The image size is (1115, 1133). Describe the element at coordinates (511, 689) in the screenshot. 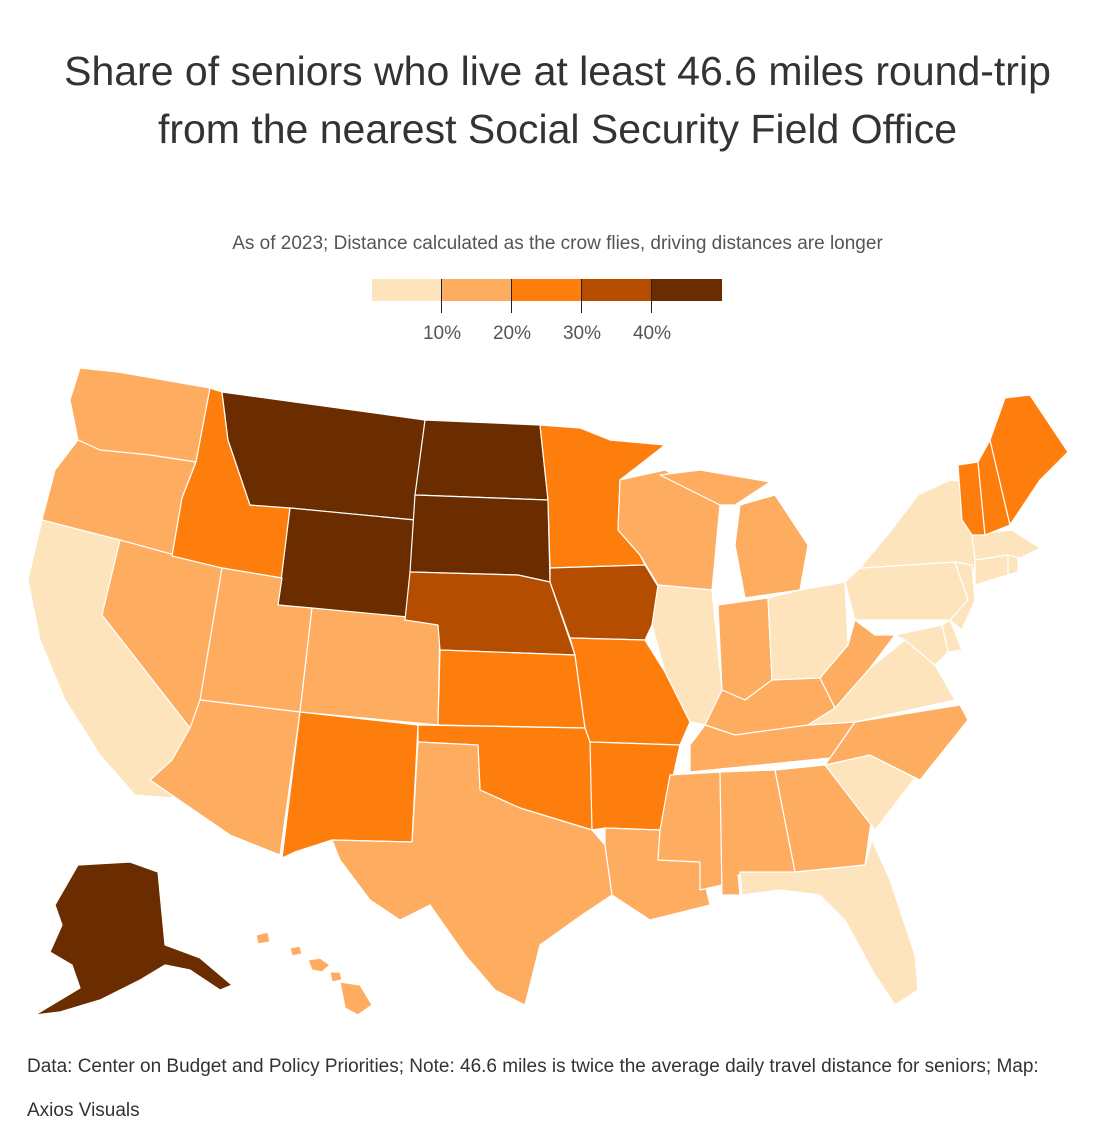

I see `state-KS` at that location.